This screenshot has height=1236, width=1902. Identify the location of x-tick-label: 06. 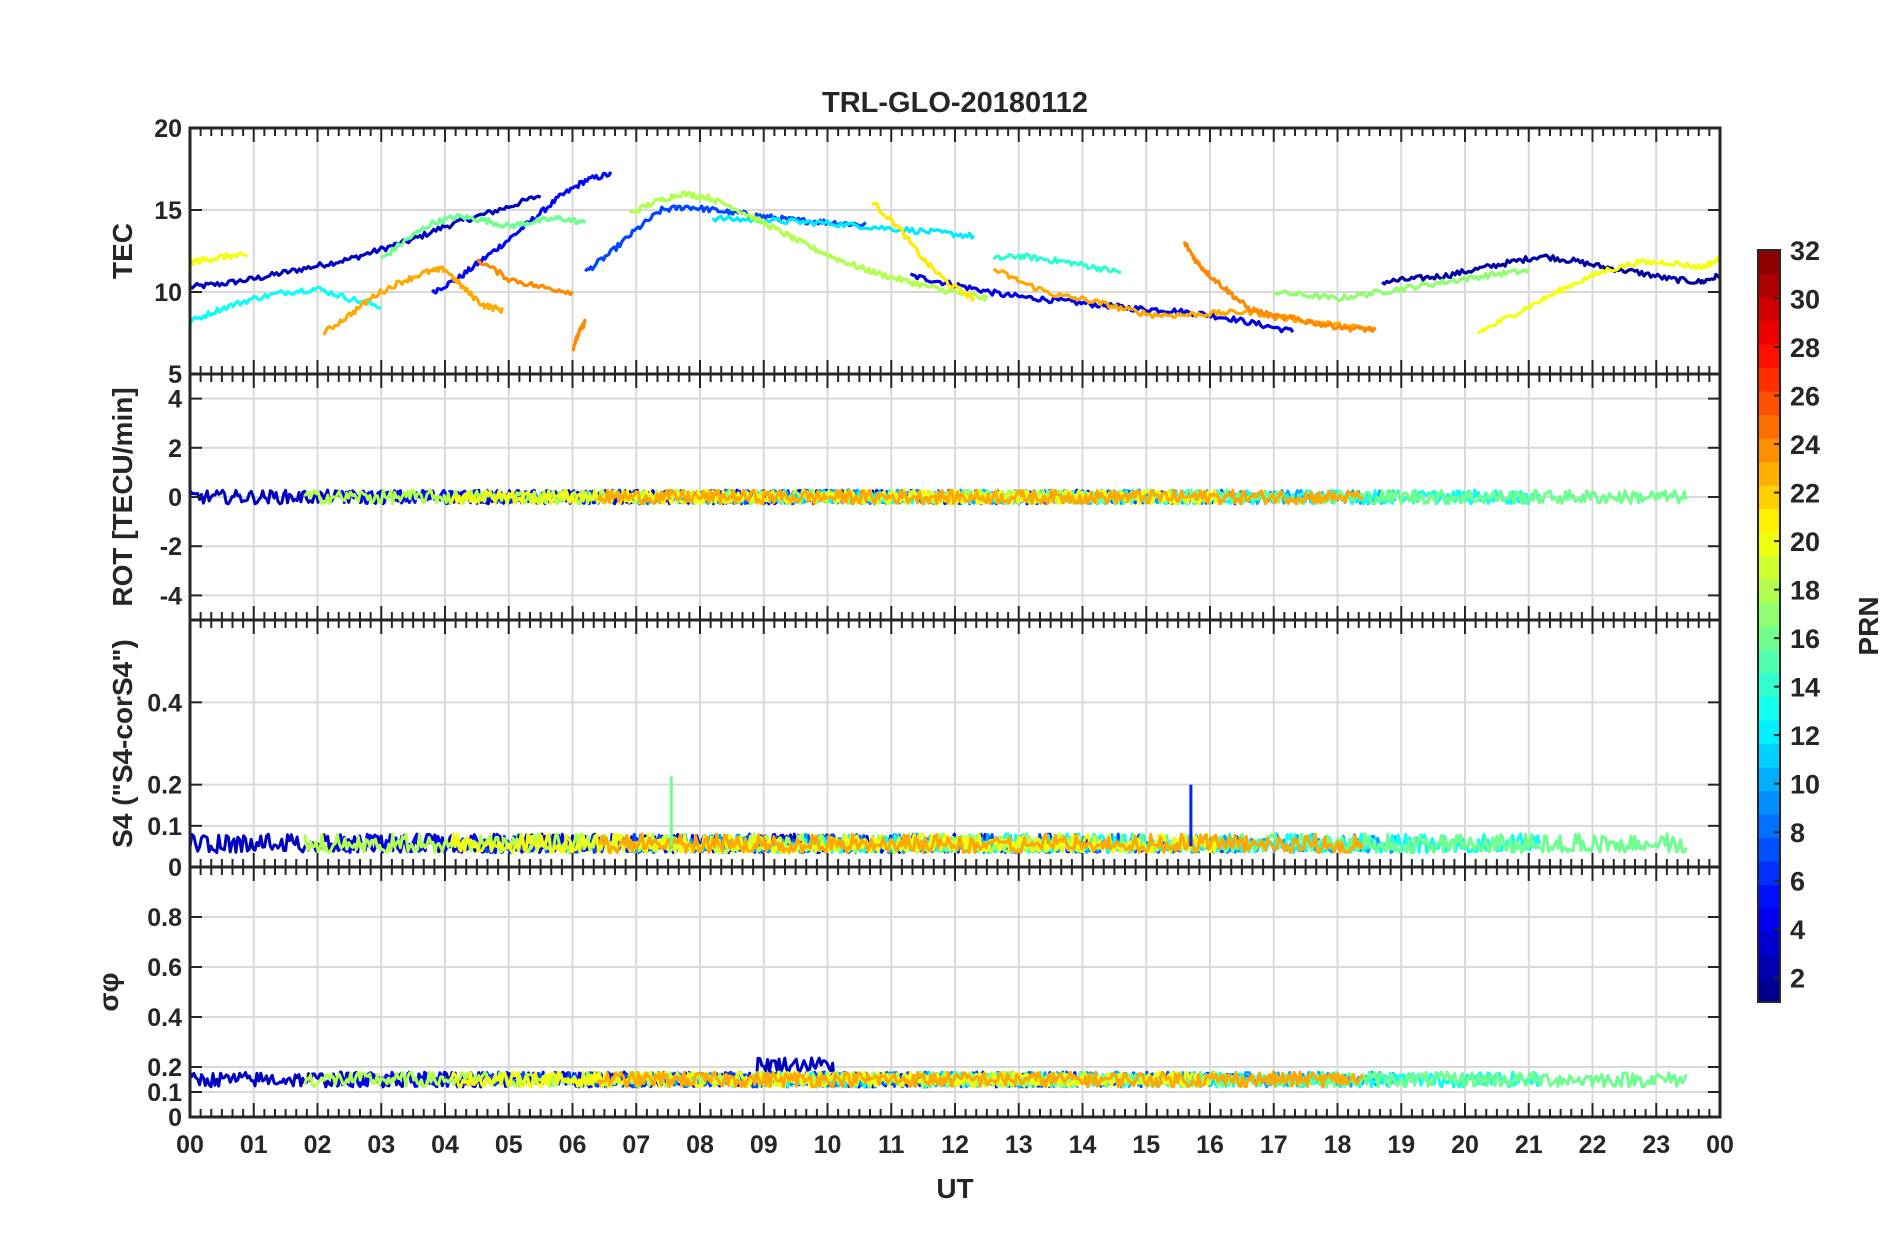
(573, 1145).